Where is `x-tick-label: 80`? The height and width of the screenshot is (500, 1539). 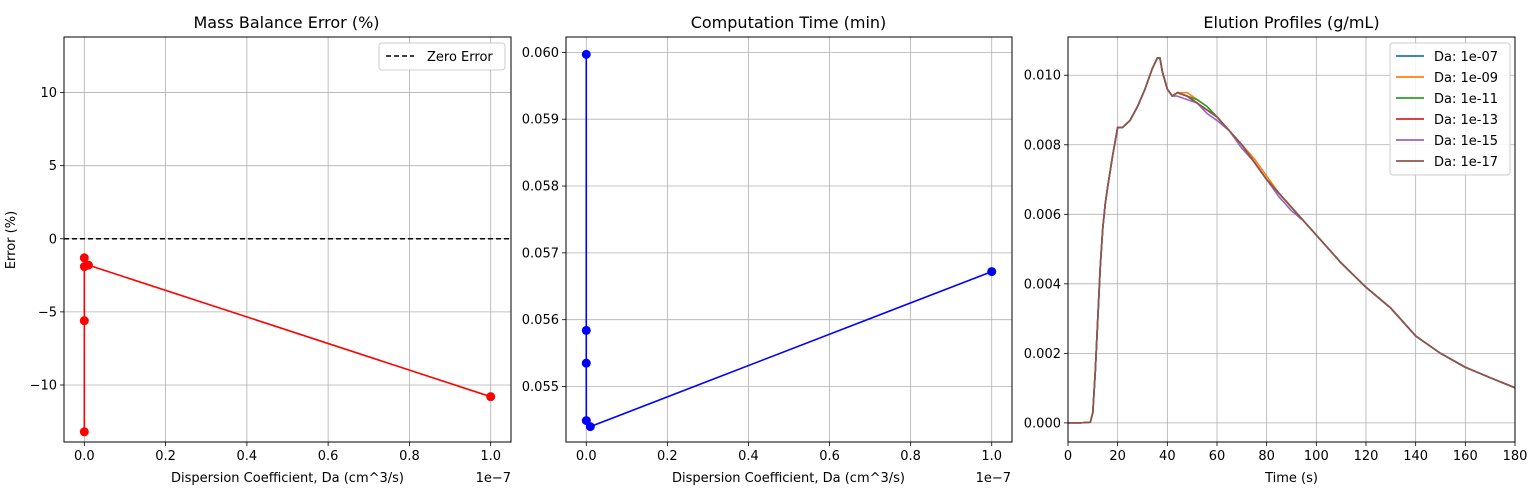 x-tick-label: 80 is located at coordinates (1266, 456).